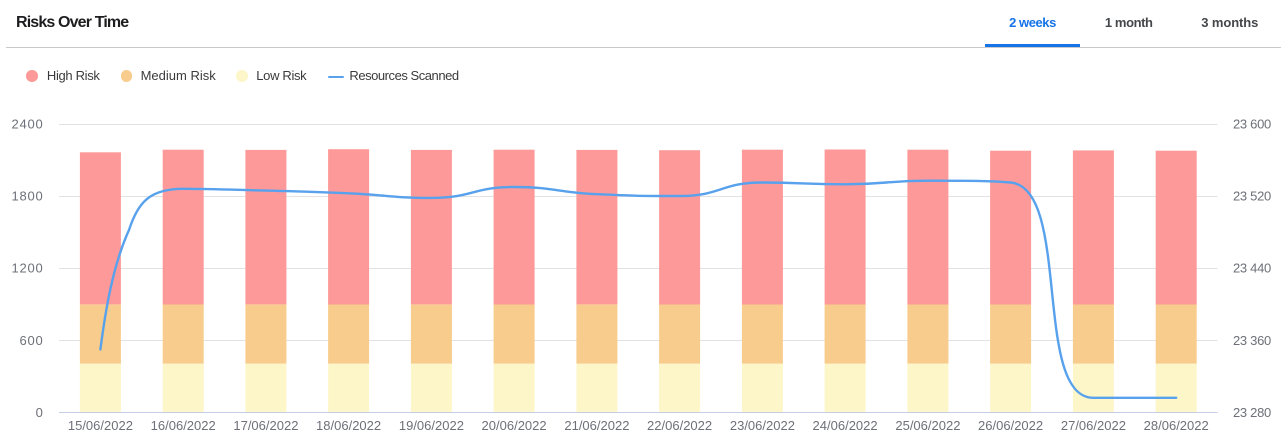  What do you see at coordinates (40, 412) in the screenshot?
I see `svg-text: 0` at bounding box center [40, 412].